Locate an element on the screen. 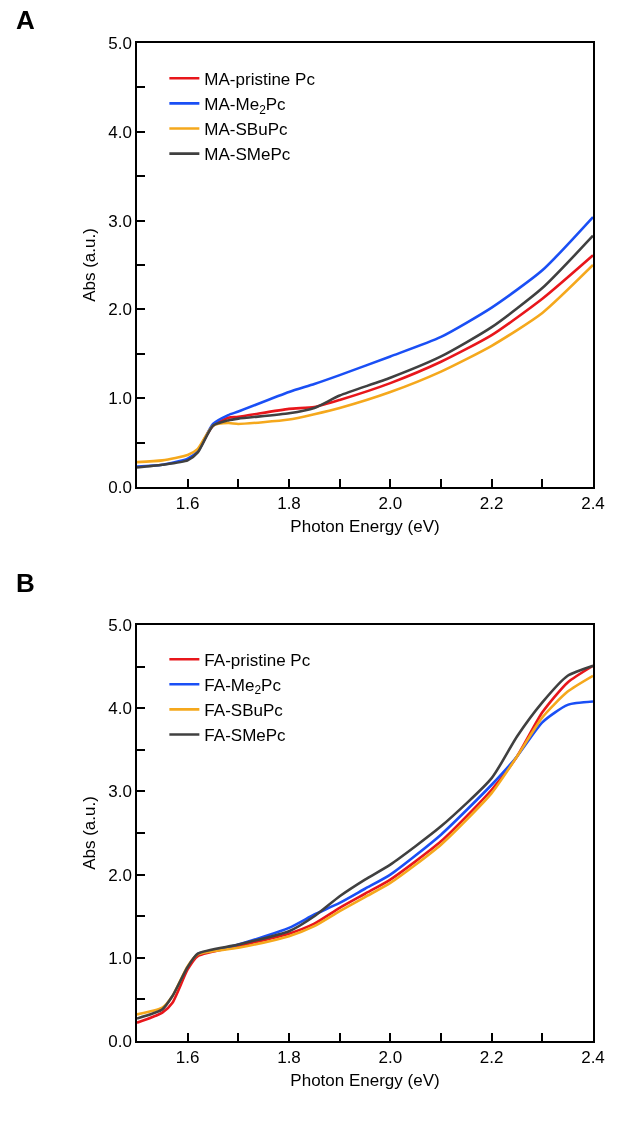  legend-label: FA-SMePc is located at coordinates (245, 736).